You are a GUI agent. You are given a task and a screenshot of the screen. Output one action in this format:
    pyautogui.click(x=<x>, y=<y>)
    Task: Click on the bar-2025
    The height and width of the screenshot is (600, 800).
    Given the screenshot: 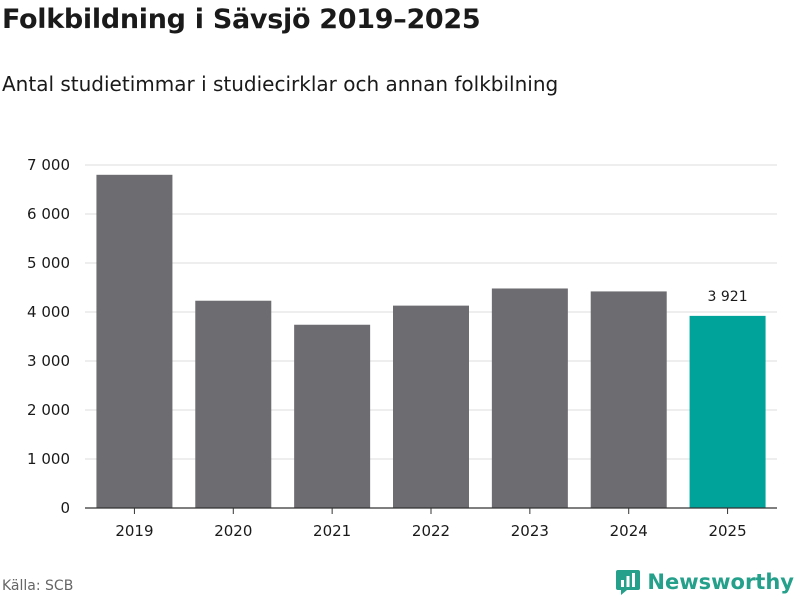 What is the action you would take?
    pyautogui.click(x=727, y=411)
    